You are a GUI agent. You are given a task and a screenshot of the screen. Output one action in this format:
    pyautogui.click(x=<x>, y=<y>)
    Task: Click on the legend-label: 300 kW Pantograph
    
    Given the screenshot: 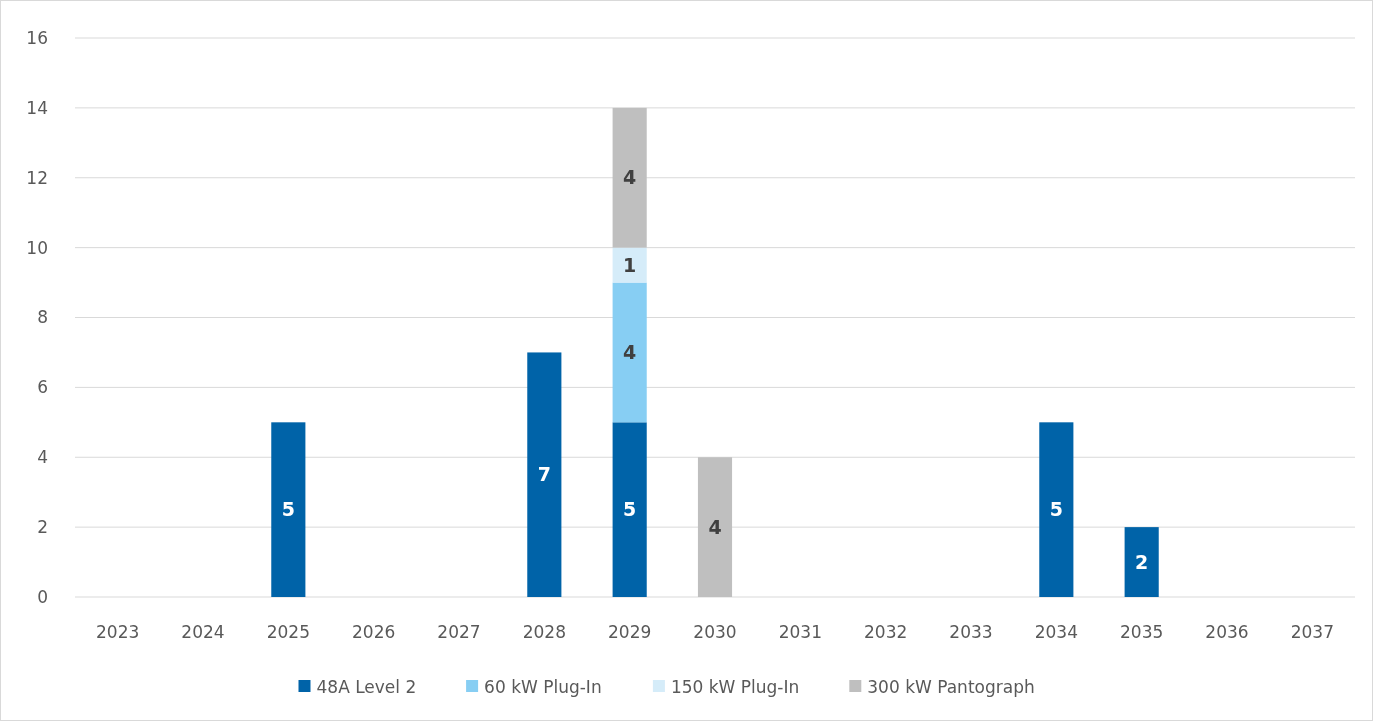 What is the action you would take?
    pyautogui.click(x=951, y=686)
    